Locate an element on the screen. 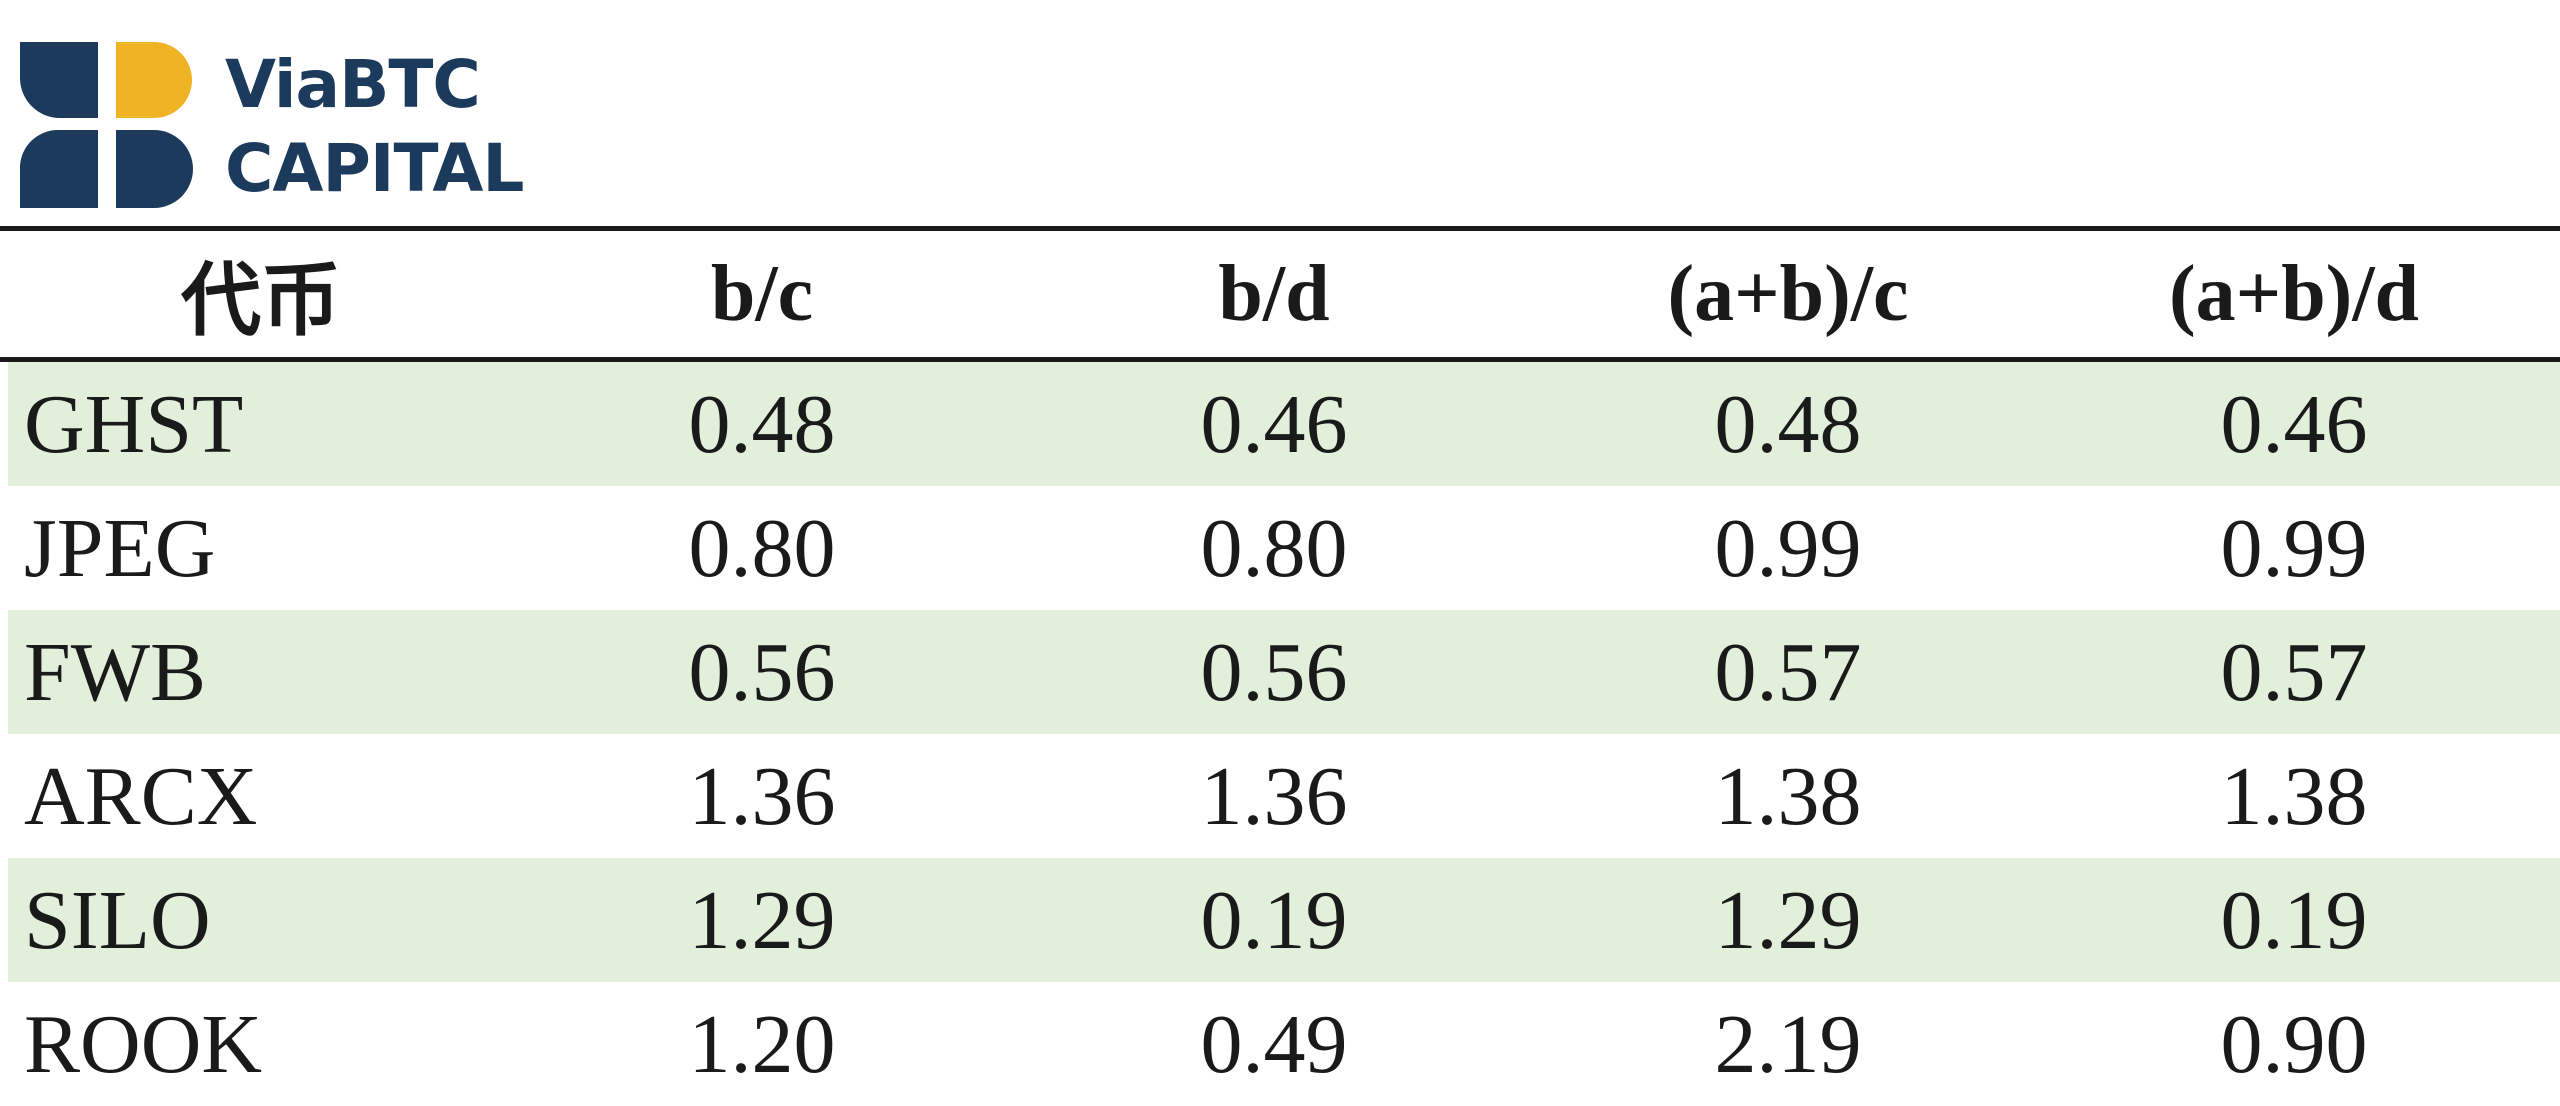 This screenshot has width=2560, height=1106. header-row: 代币 b/c b/d (a+b)/c (a+b)/d is located at coordinates (1280, 294).